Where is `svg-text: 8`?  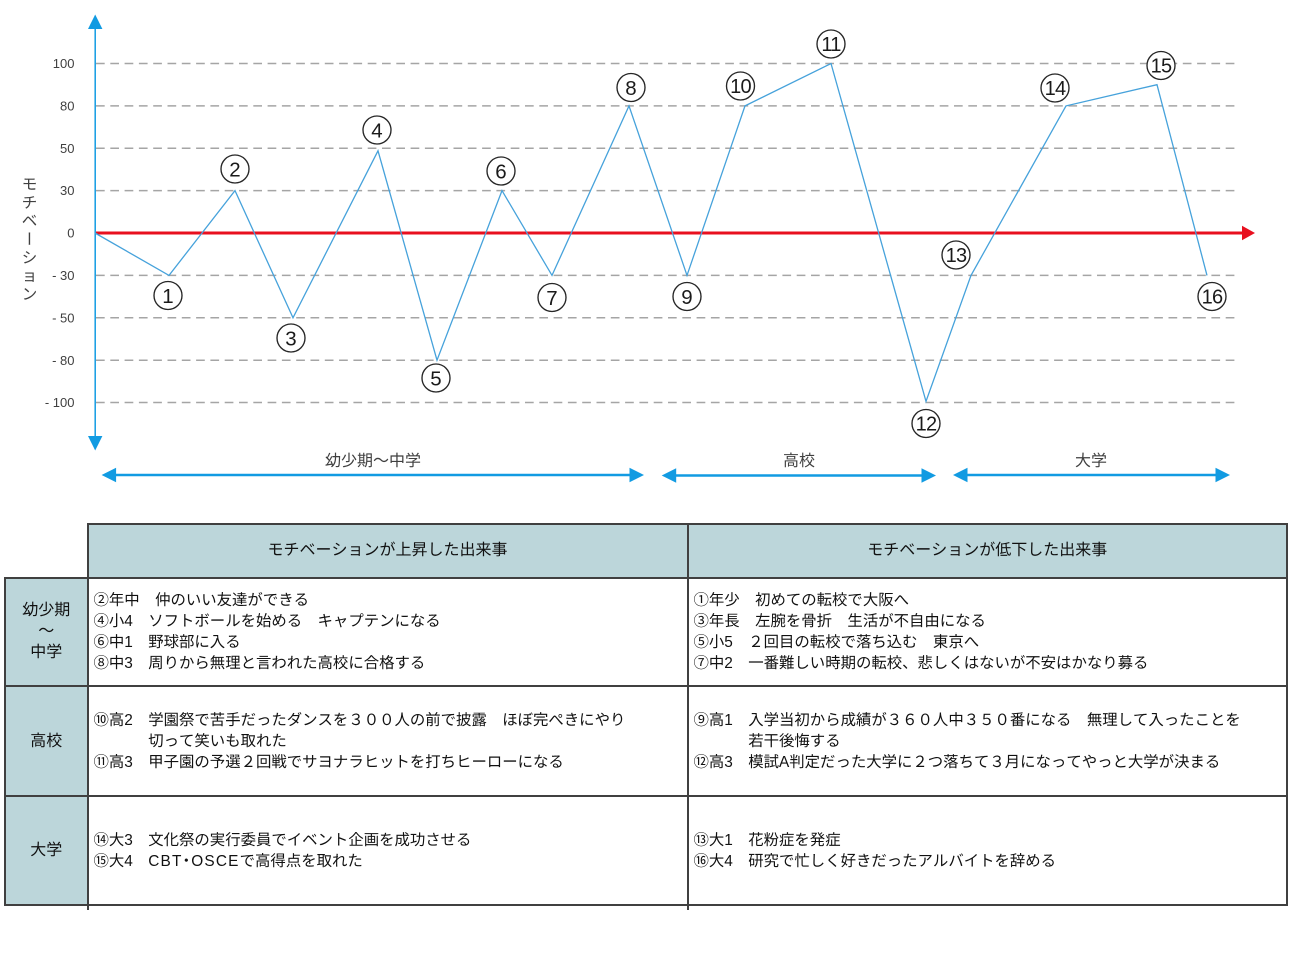
svg-text: 8 is located at coordinates (630, 88).